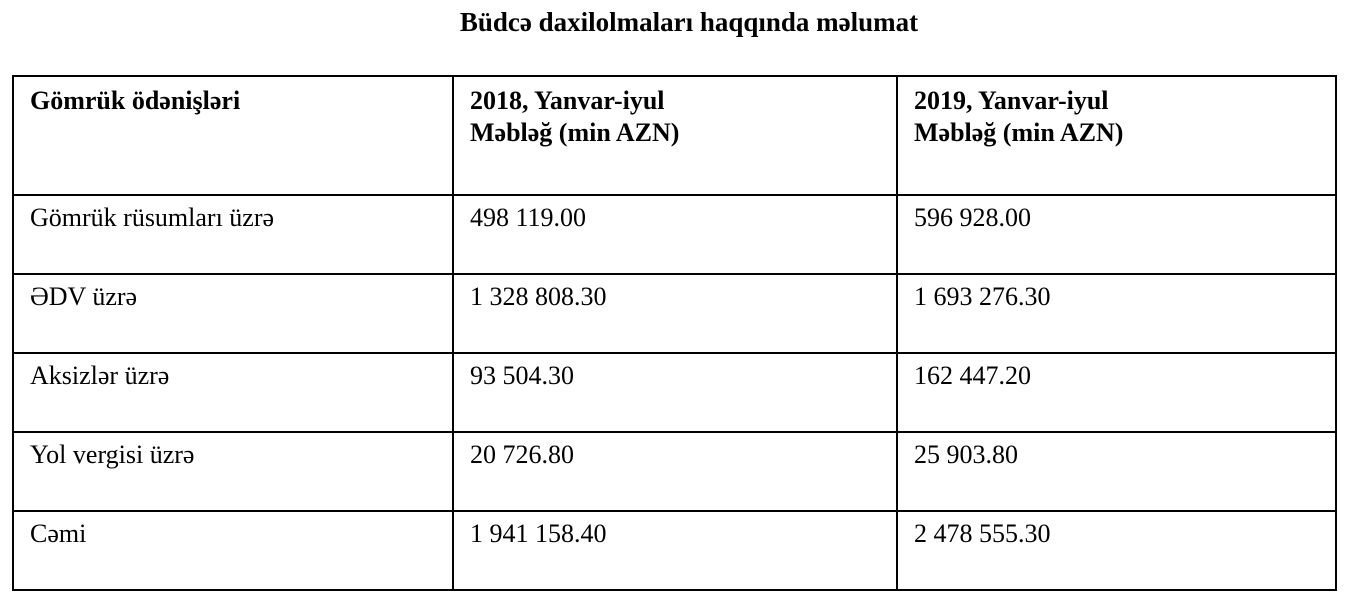 The width and height of the screenshot is (1348, 594). I want to click on header-cell: 2019, Yanvar-iyul Məbləğ (min AZN), so click(1116, 135).